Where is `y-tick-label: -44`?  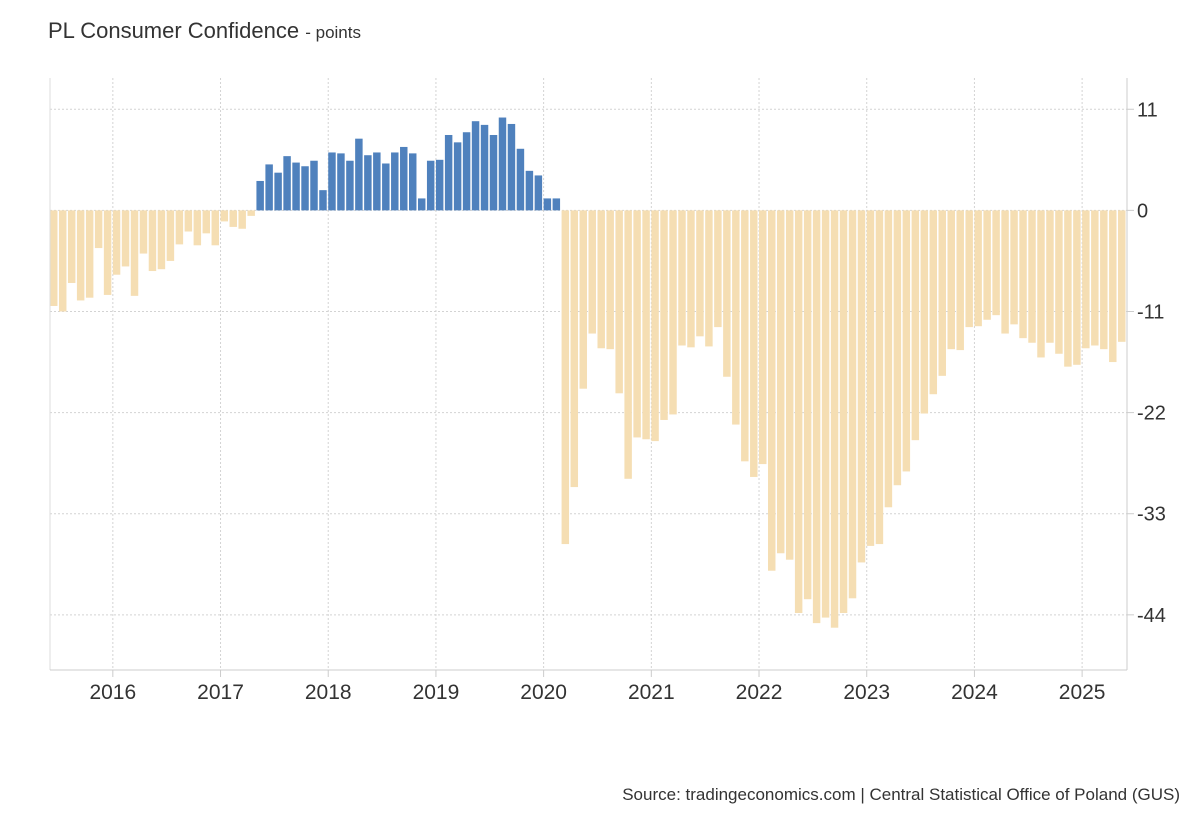
y-tick-label: -44 is located at coordinates (1151, 616).